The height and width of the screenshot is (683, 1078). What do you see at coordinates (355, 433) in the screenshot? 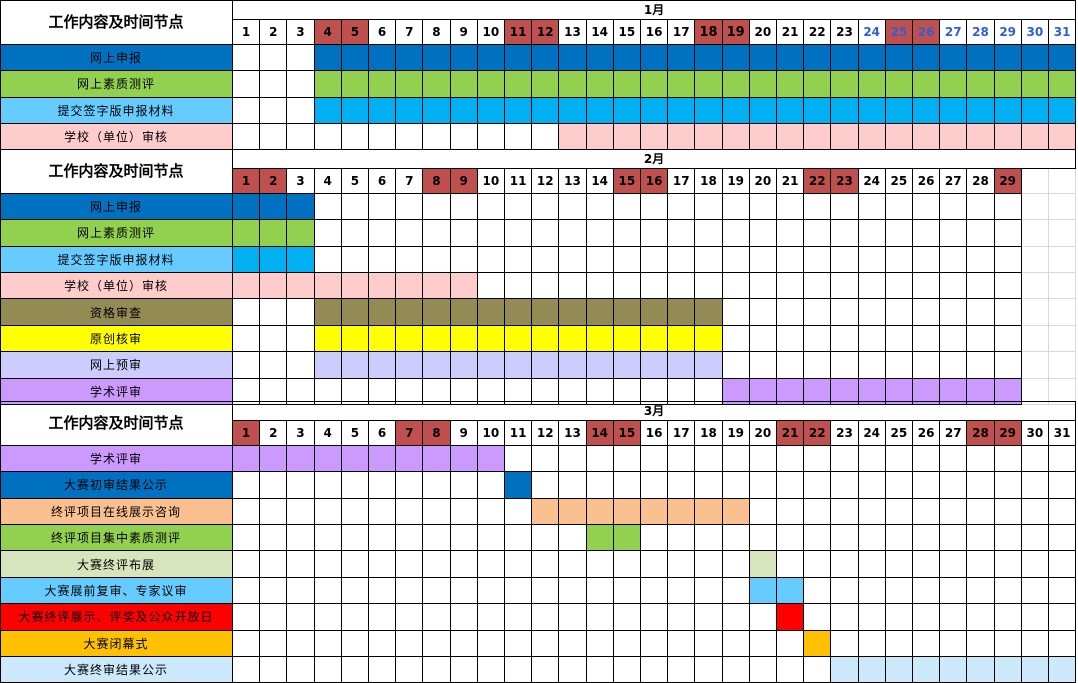
I see `day-header: 5` at bounding box center [355, 433].